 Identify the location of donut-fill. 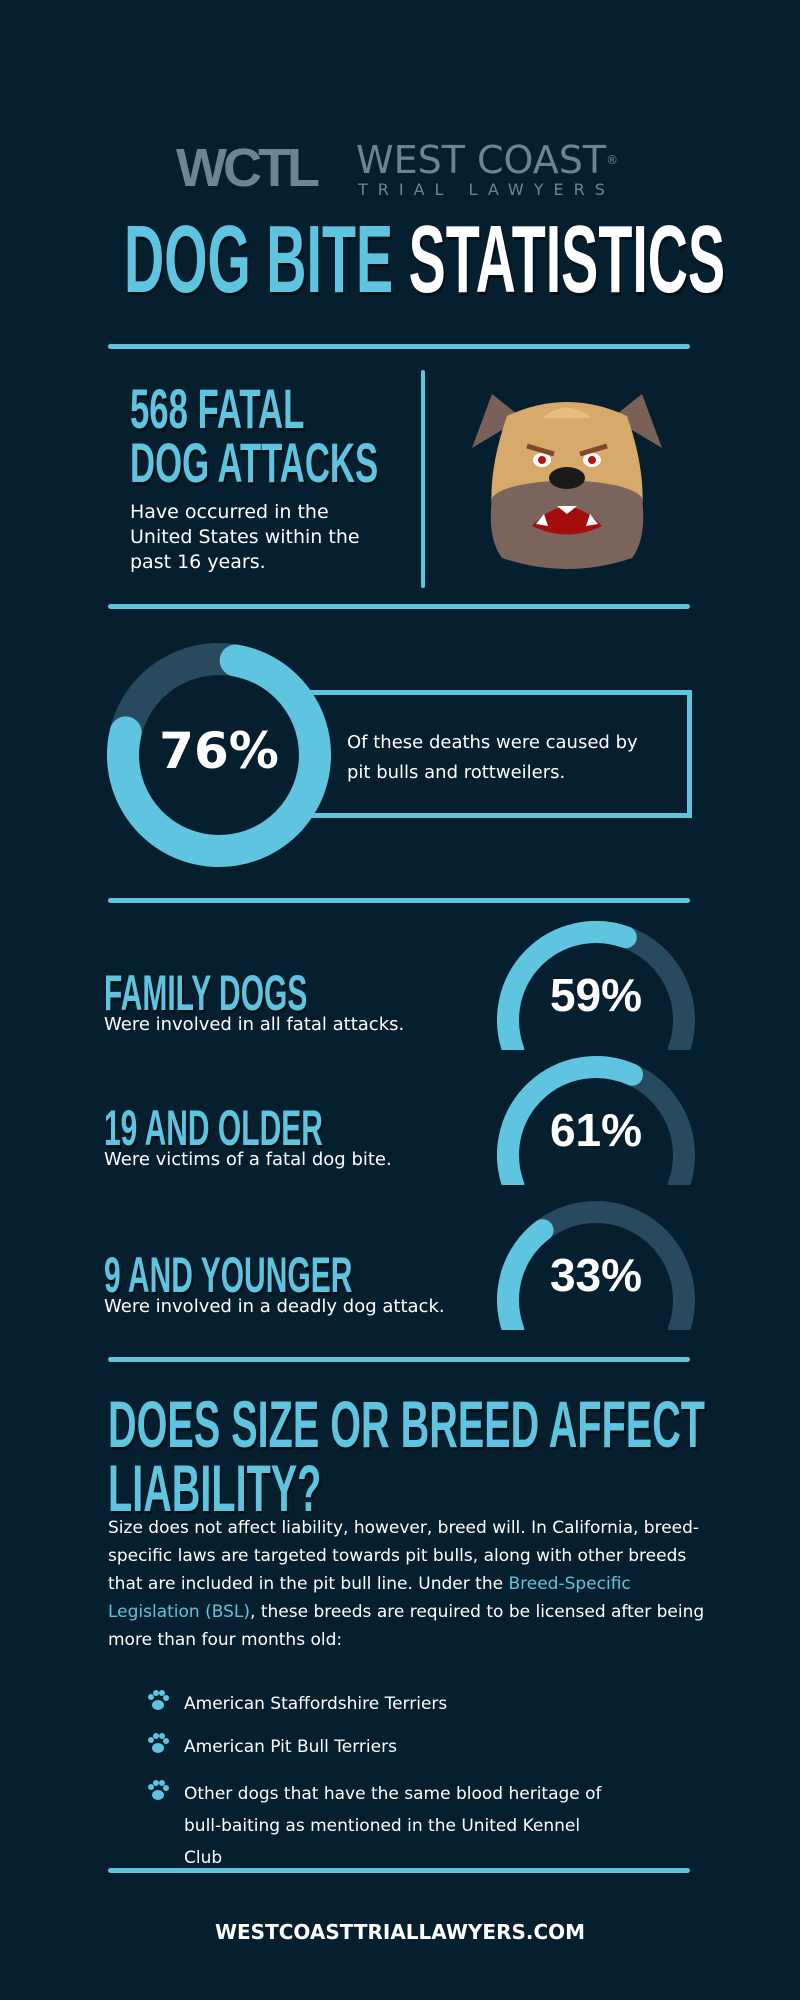
(219, 755).